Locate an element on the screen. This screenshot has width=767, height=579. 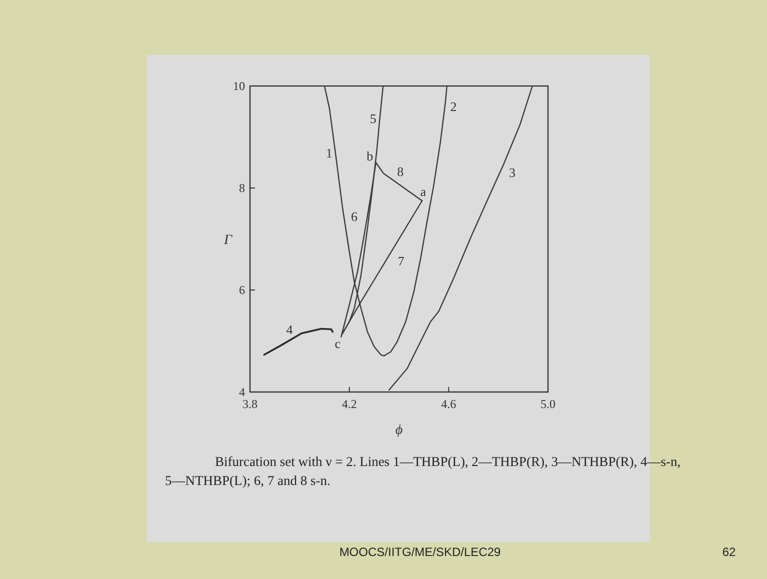
x-tick-label: 5.0 is located at coordinates (548, 404).